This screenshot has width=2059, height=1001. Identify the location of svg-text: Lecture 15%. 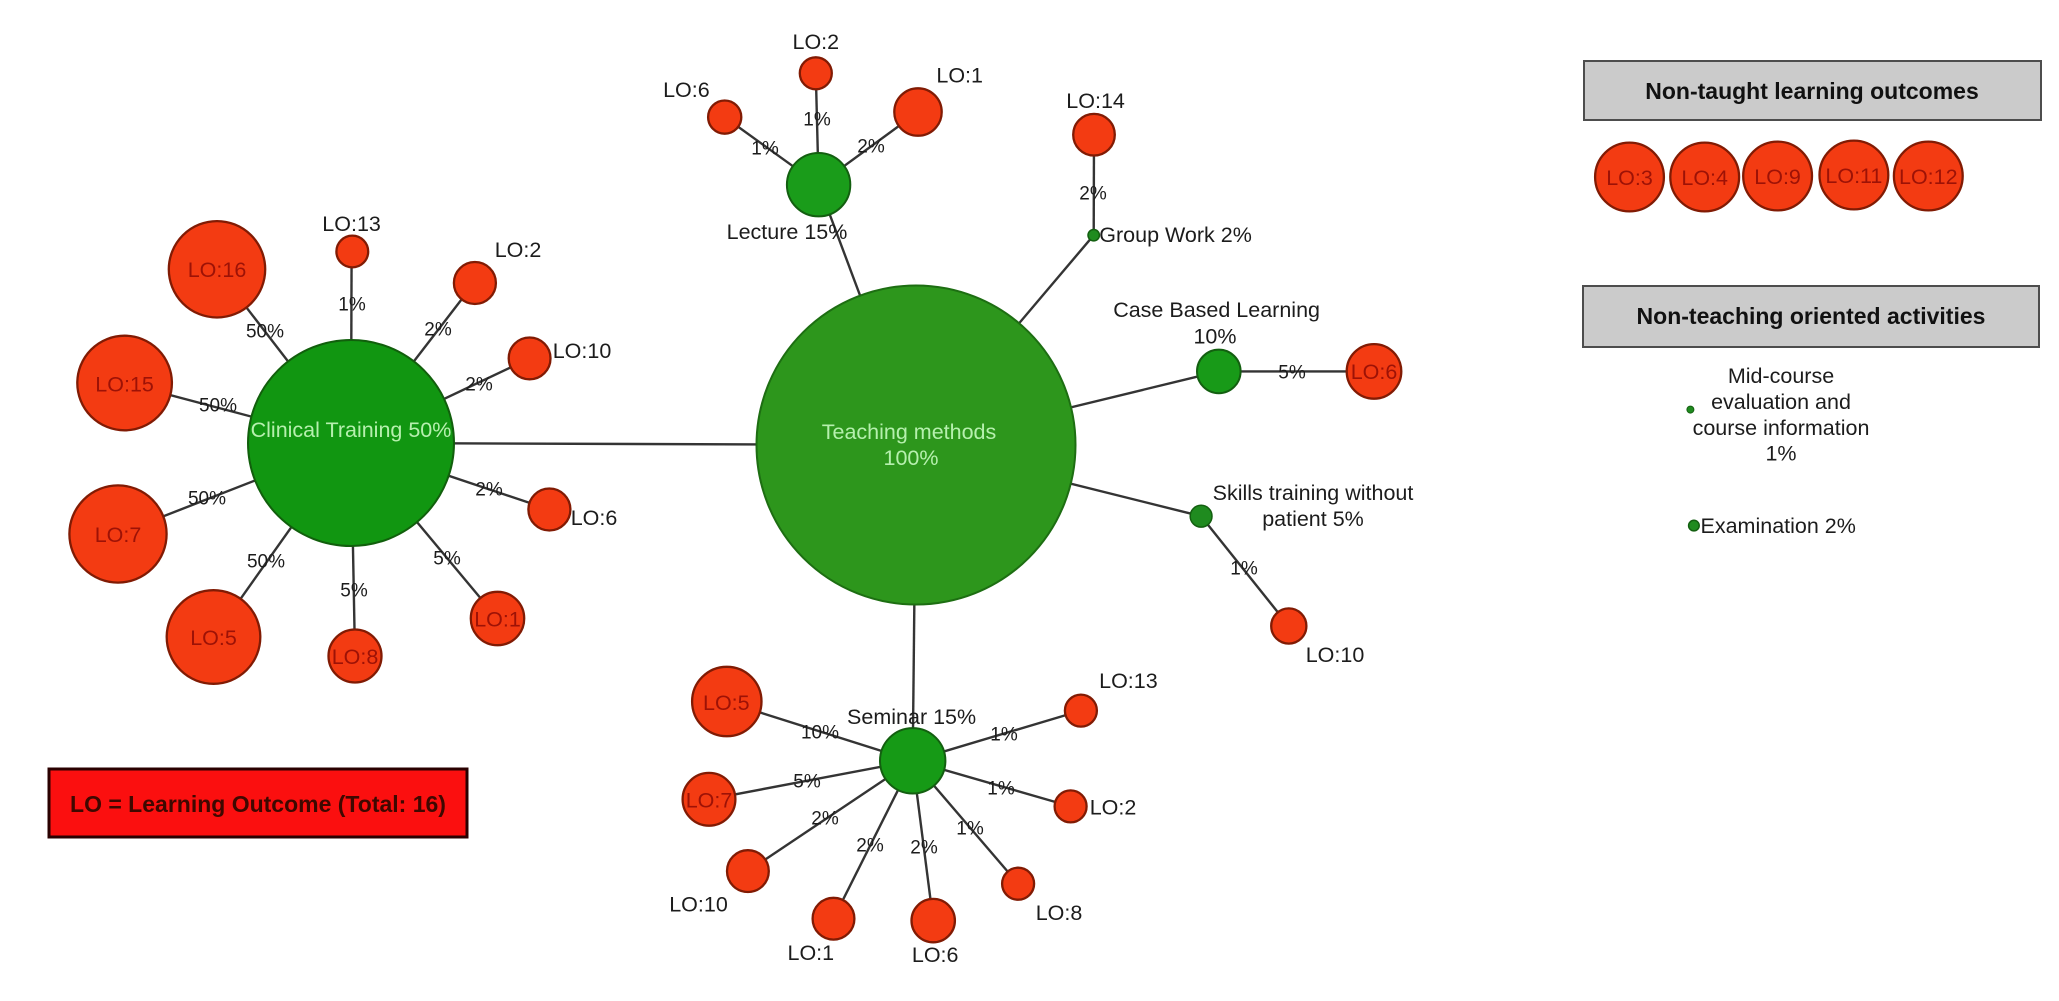
(787, 232).